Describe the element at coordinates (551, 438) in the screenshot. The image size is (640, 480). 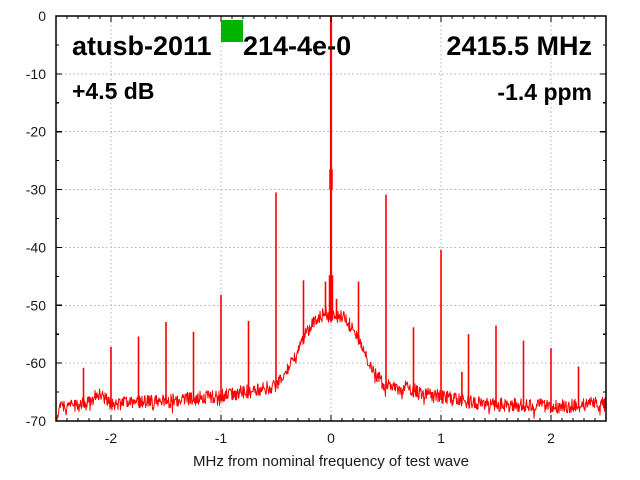
I see `x-tick-label: 2` at that location.